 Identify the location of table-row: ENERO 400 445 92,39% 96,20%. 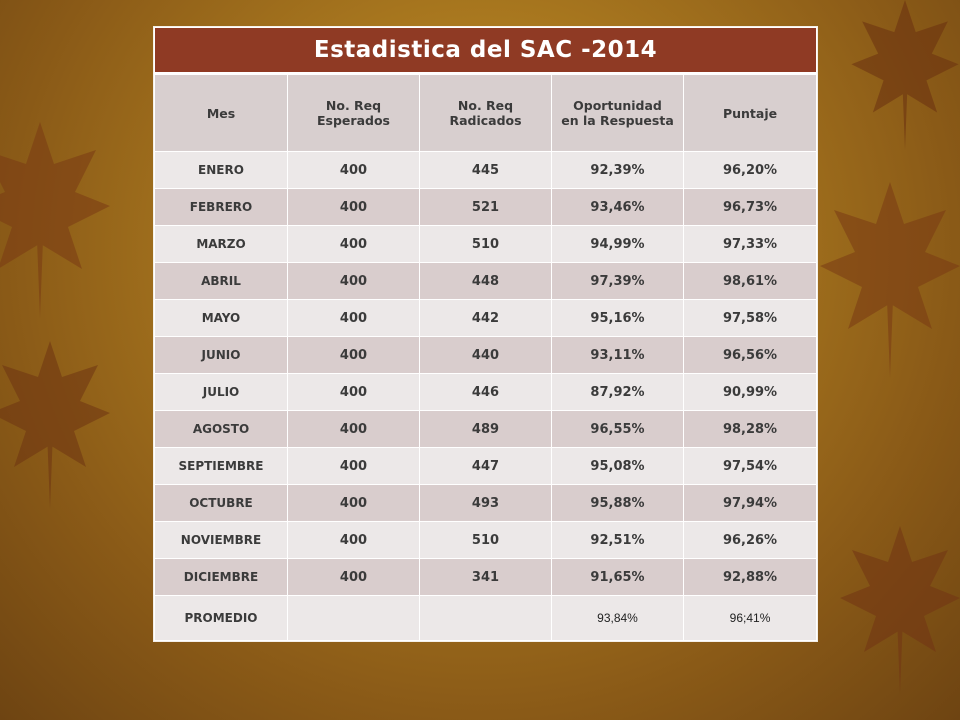
(486, 170).